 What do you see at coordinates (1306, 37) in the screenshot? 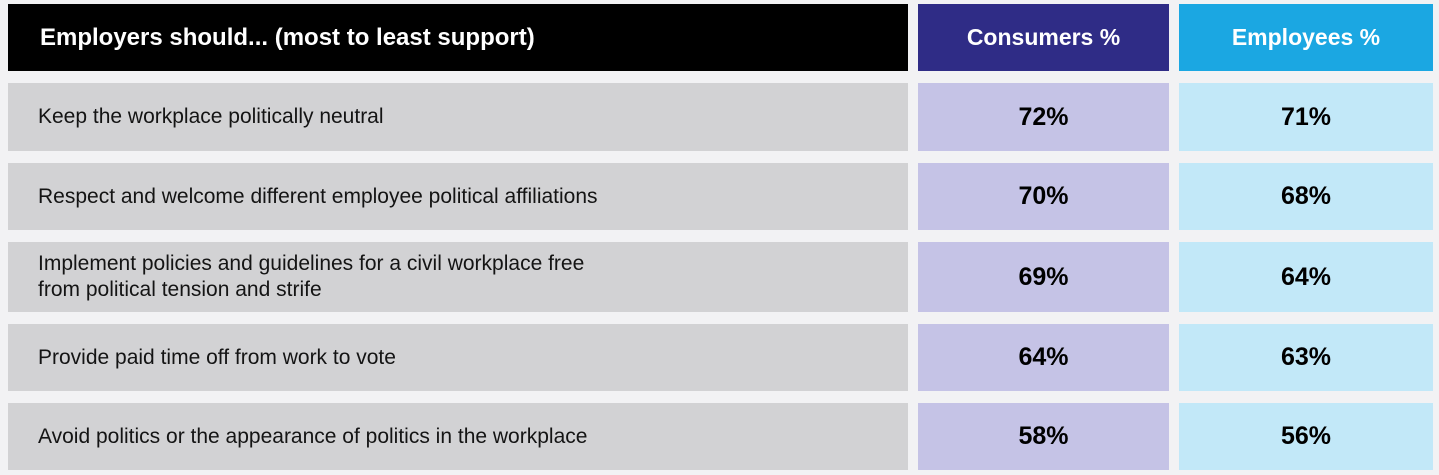
I see `table-header-employees: Employees %` at bounding box center [1306, 37].